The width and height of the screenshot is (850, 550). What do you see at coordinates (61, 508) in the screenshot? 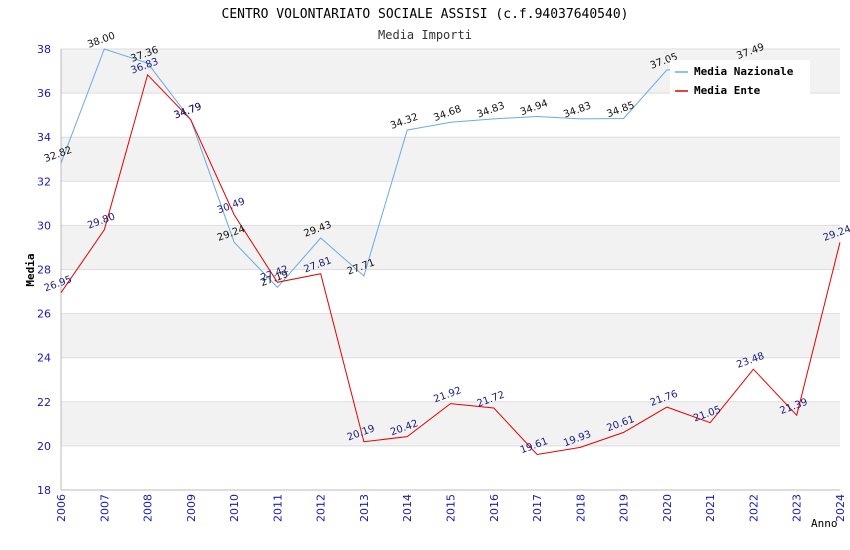
I see `x-tick-label: 2006` at bounding box center [61, 508].